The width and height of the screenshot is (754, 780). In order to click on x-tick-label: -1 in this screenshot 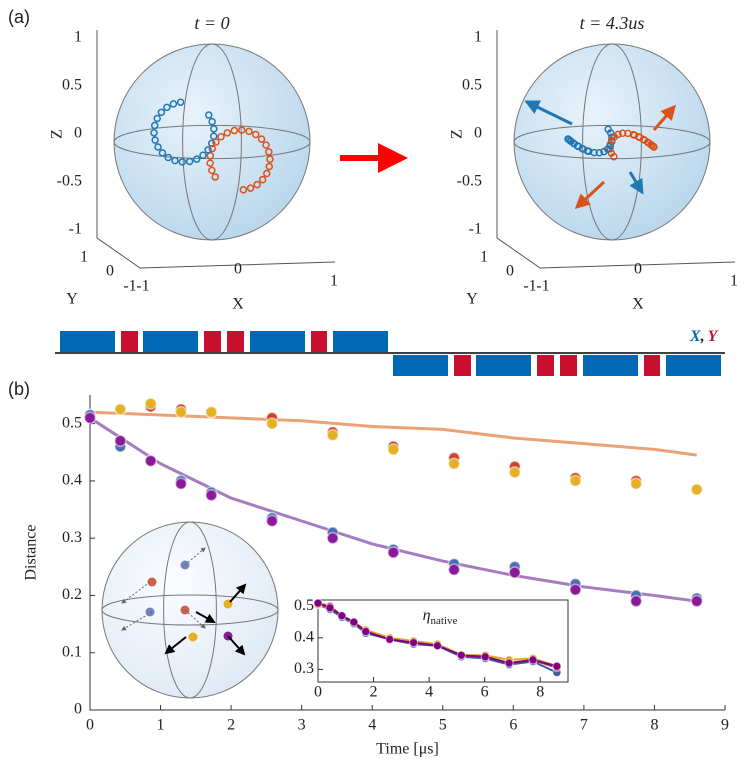, I will do `click(542, 286)`.